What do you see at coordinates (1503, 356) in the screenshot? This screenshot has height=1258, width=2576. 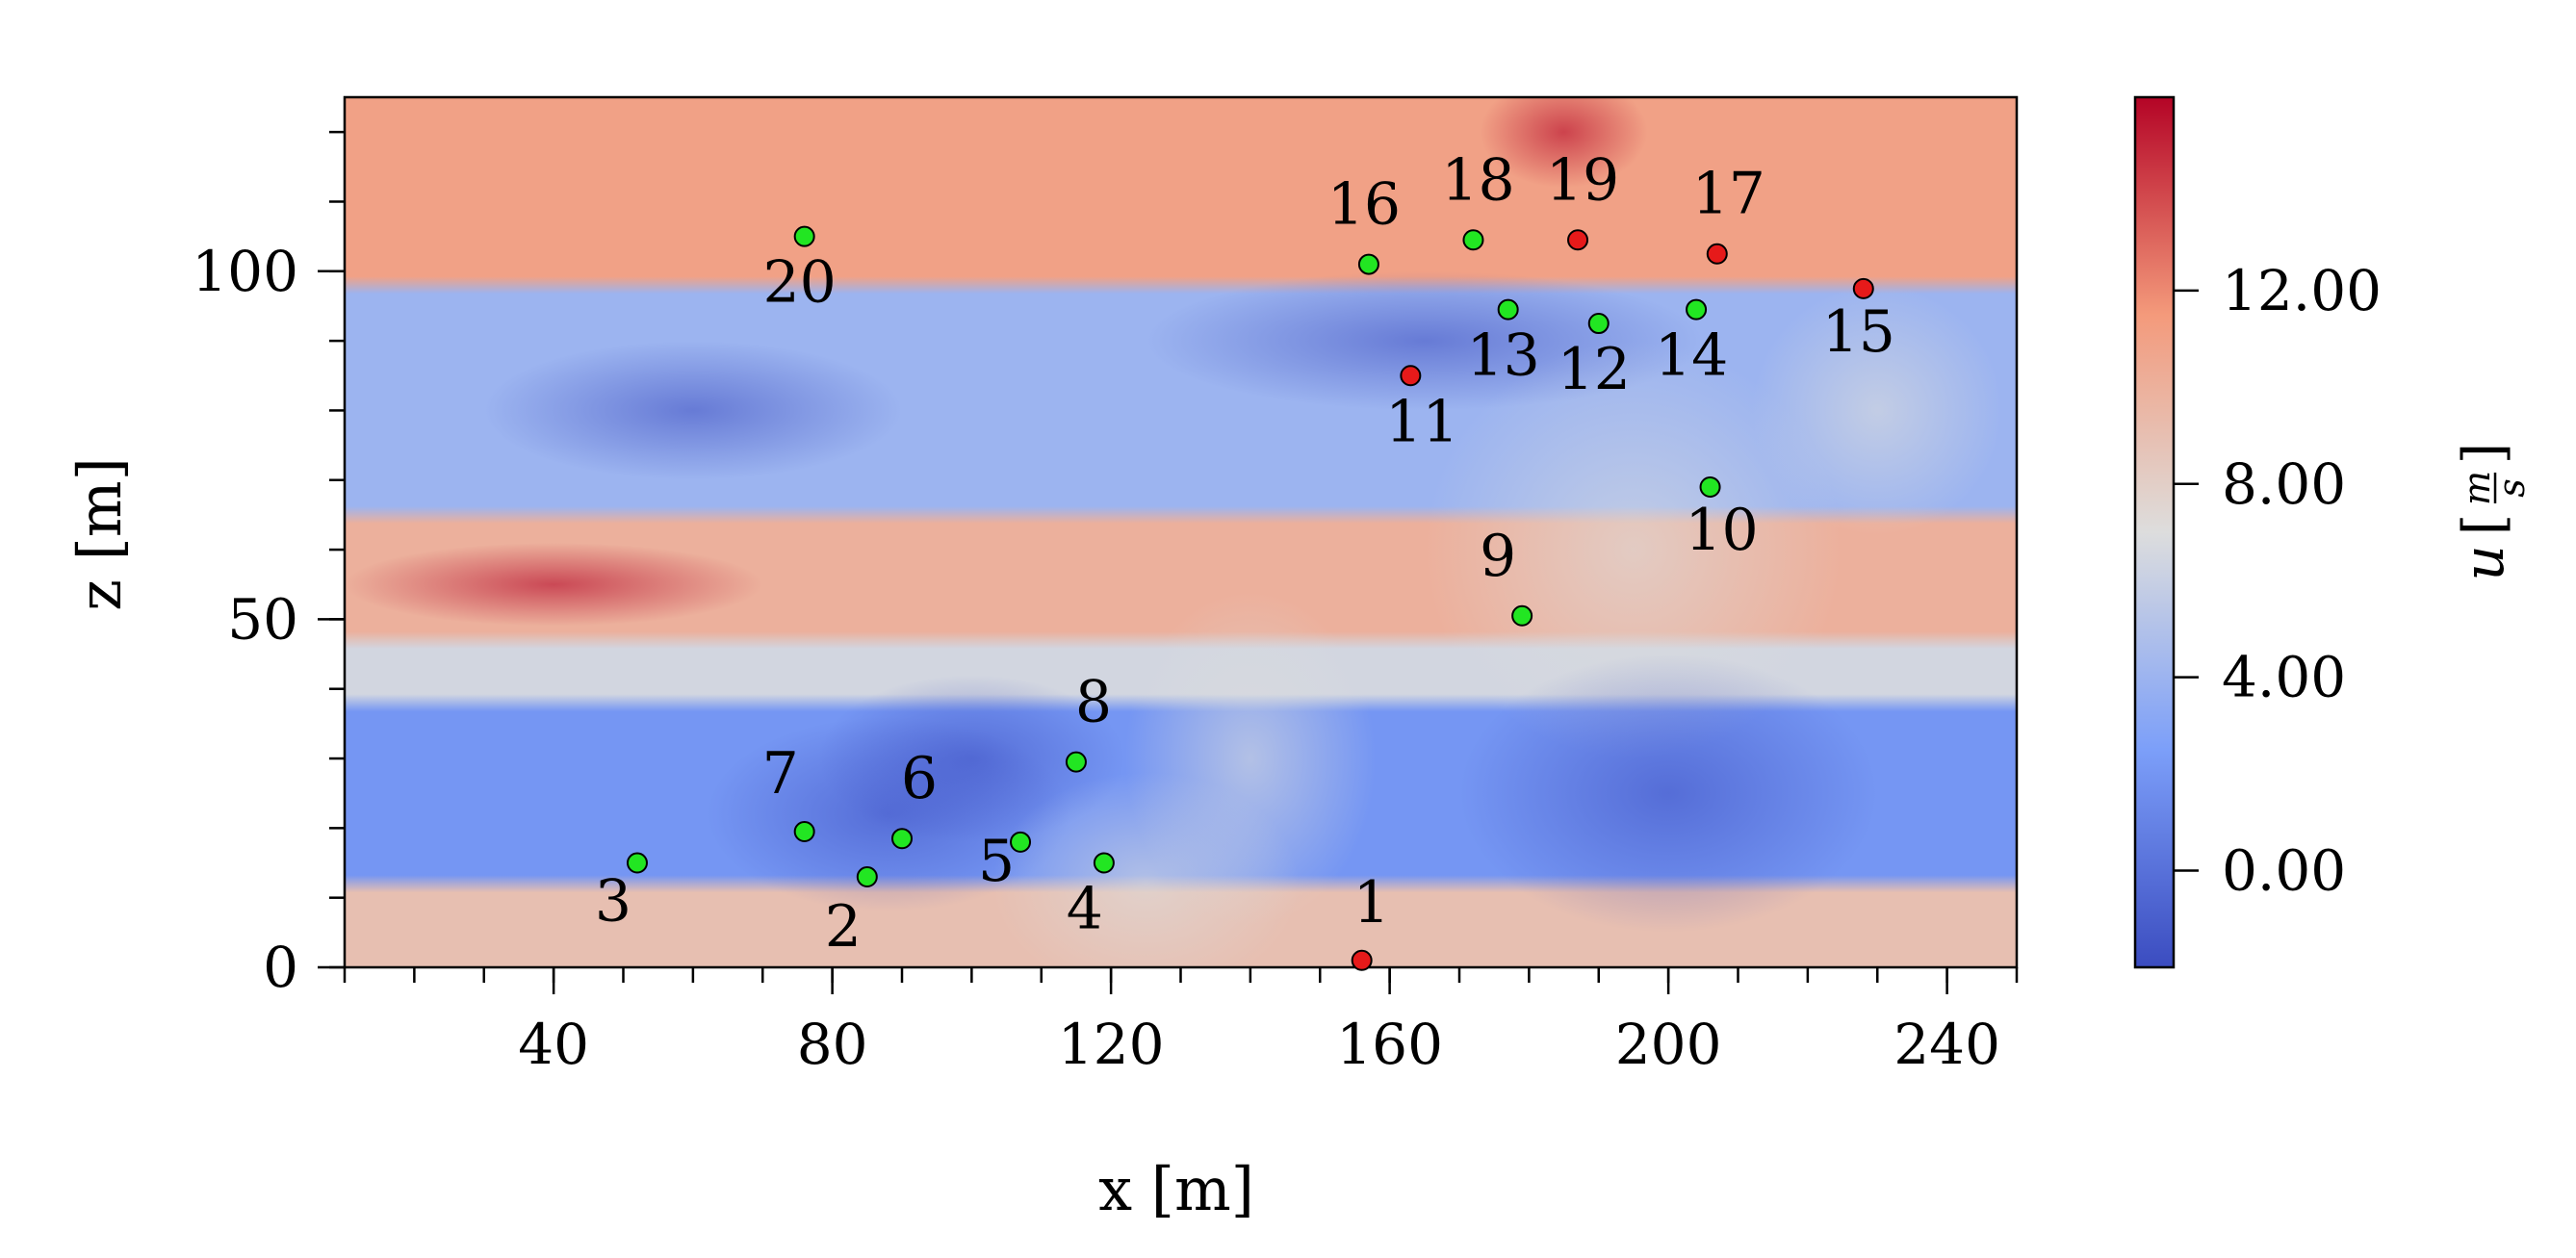 I see `probe-label-13: 13` at bounding box center [1503, 356].